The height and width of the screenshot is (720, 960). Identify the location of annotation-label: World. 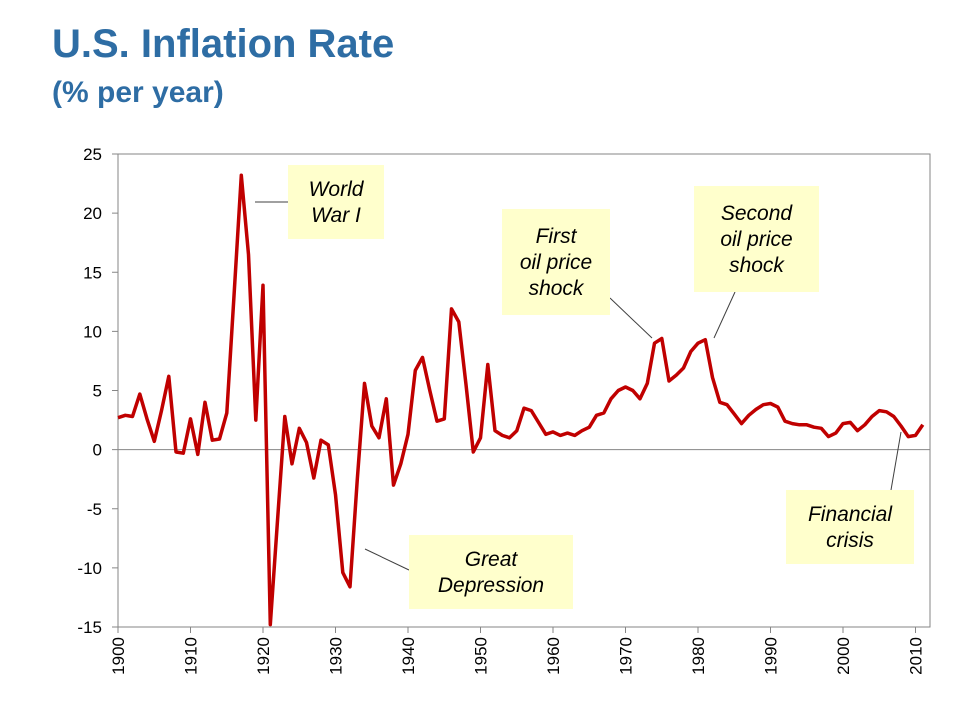
(337, 189).